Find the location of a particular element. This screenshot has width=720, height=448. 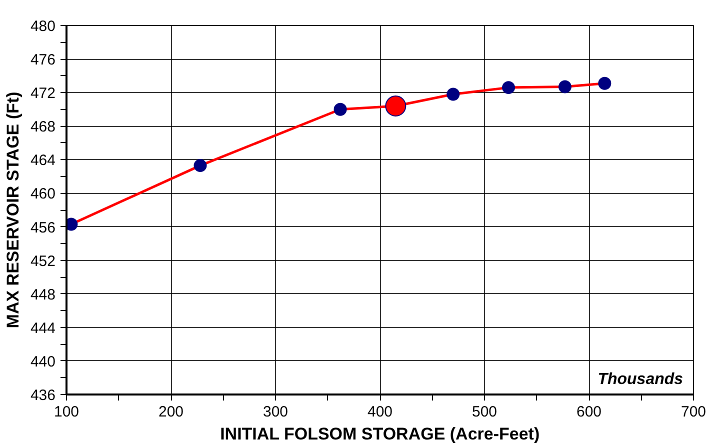

x-axis-title: INITIAL FOLSOM STORAGE (Acre-Feet) is located at coordinates (380, 434).